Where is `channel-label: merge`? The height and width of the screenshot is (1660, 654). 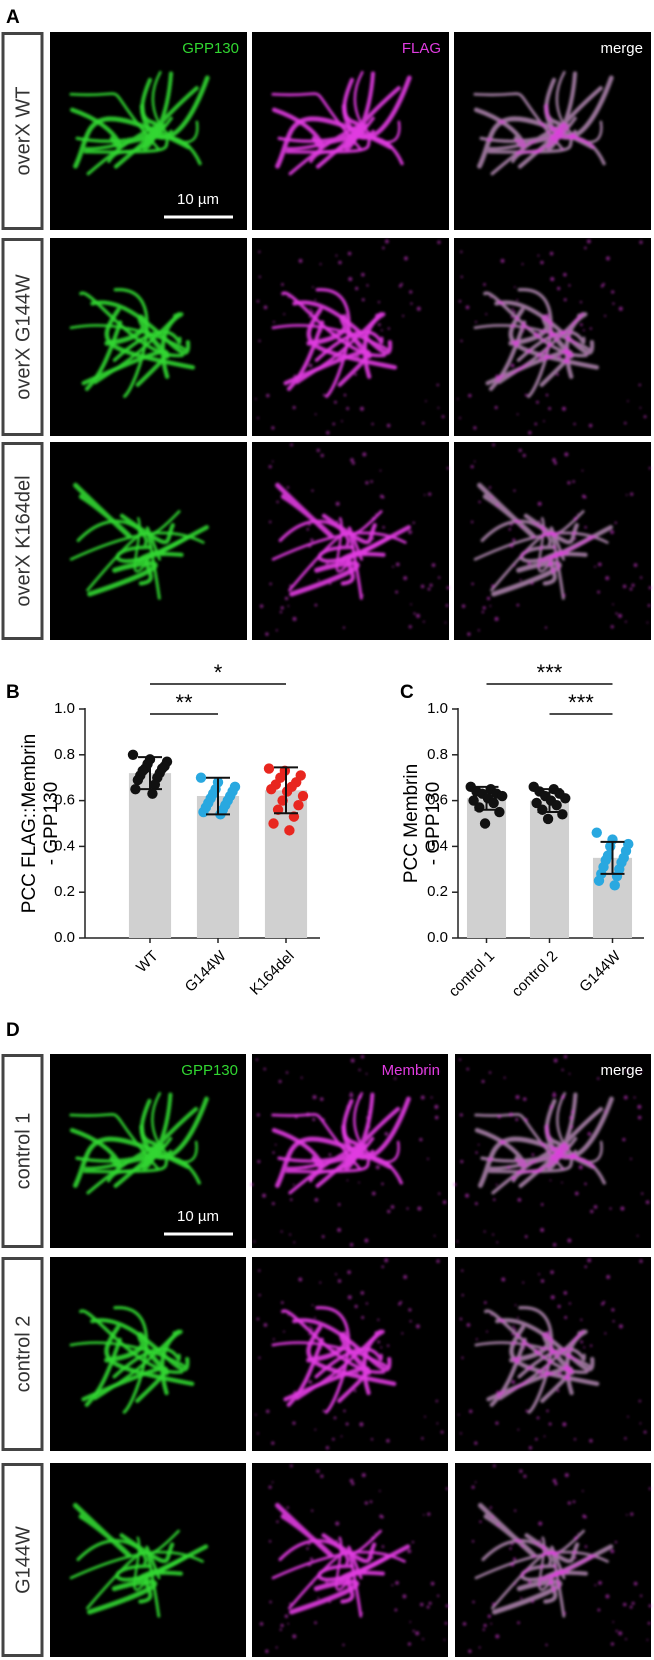 channel-label: merge is located at coordinates (621, 48).